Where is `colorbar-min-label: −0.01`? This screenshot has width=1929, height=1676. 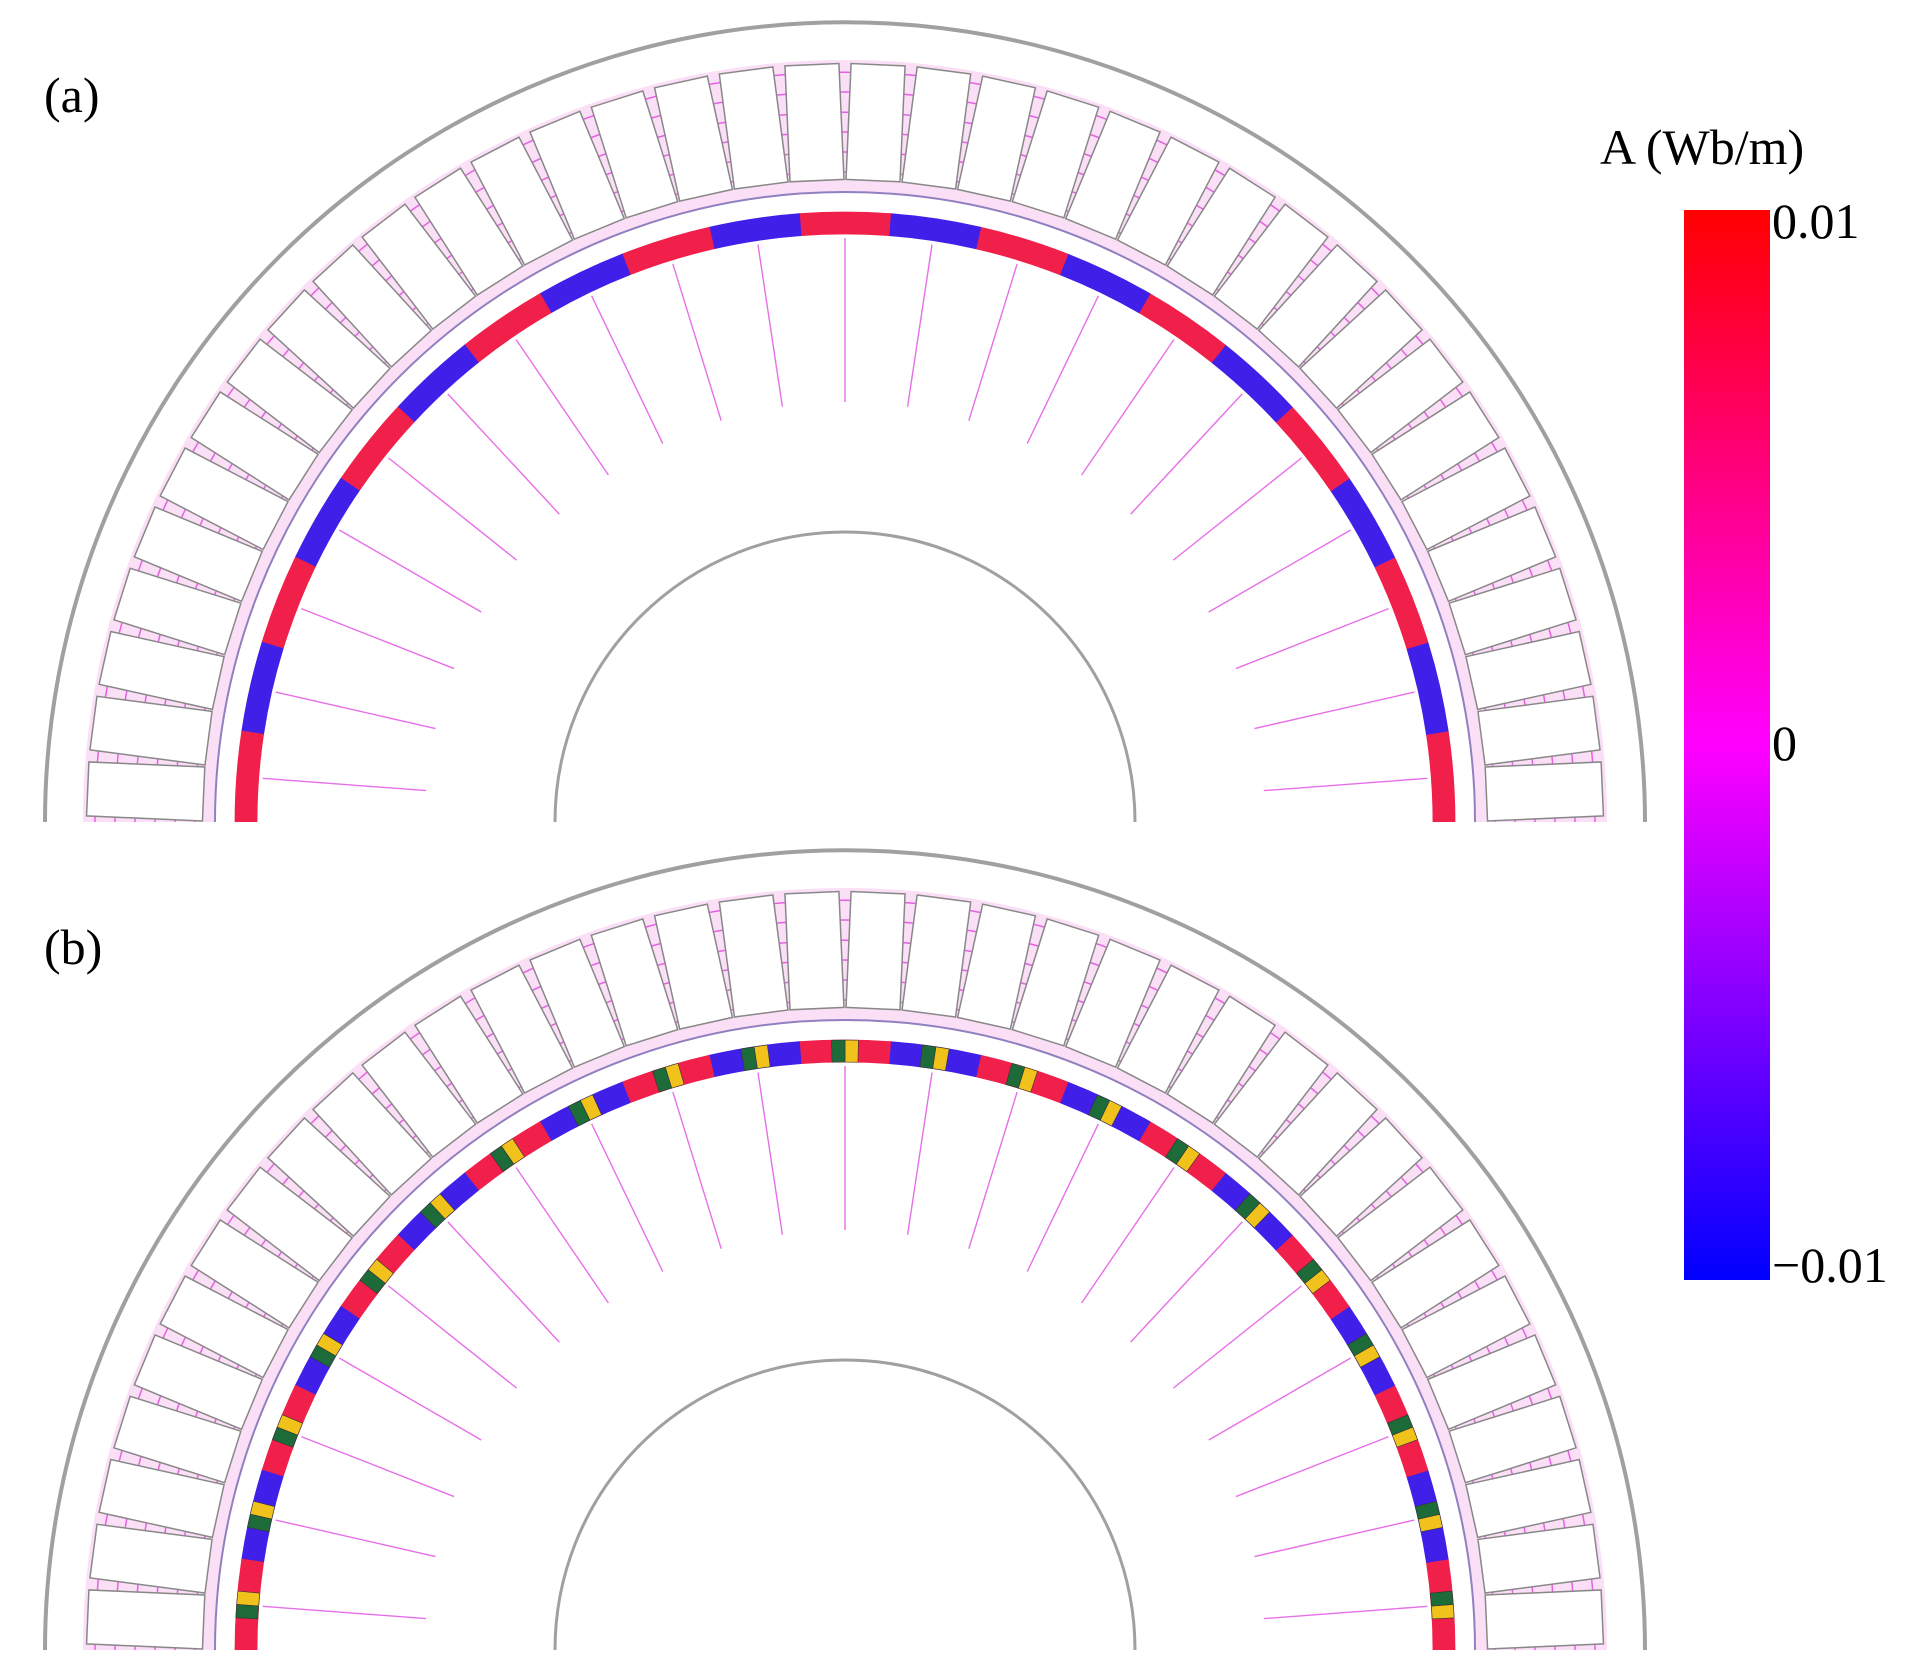
colorbar-min-label: −0.01 is located at coordinates (1830, 1265).